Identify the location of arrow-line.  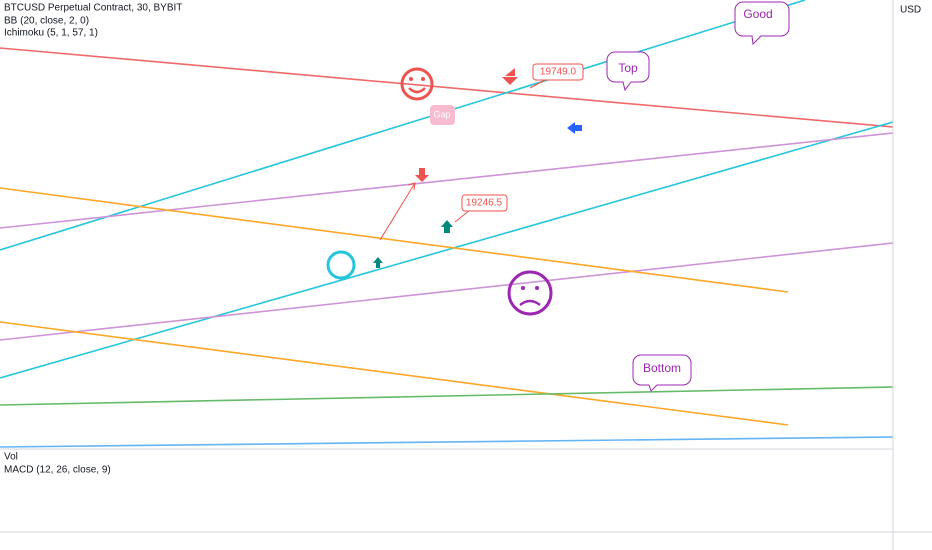
(397, 211).